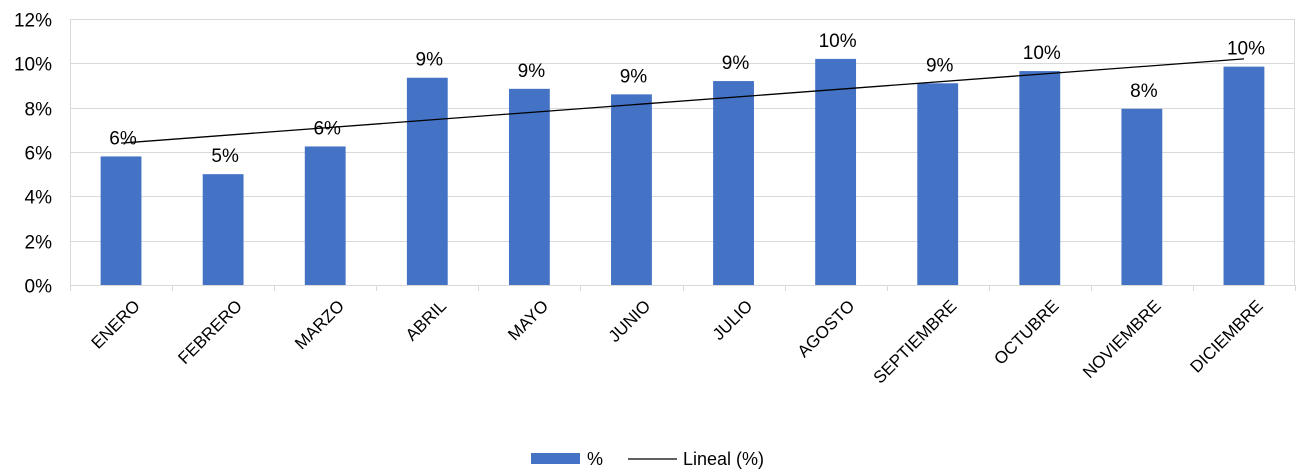 The width and height of the screenshot is (1303, 475). Describe the element at coordinates (629, 320) in the screenshot. I see `x-category-label: JUNIO` at that location.